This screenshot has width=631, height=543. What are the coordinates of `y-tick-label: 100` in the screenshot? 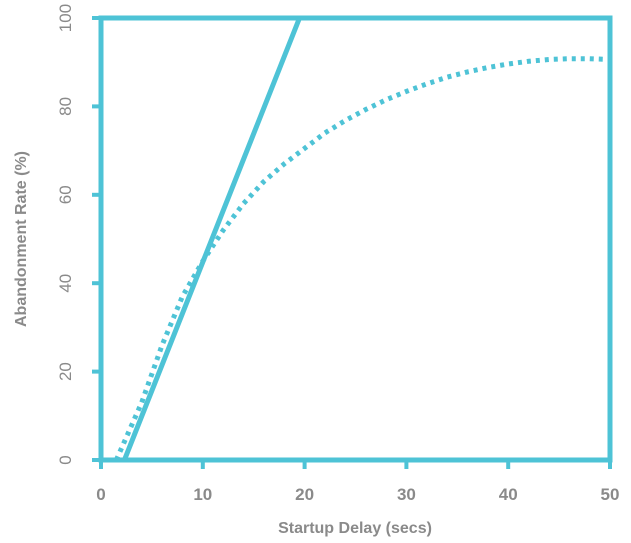 It's located at (65, 18).